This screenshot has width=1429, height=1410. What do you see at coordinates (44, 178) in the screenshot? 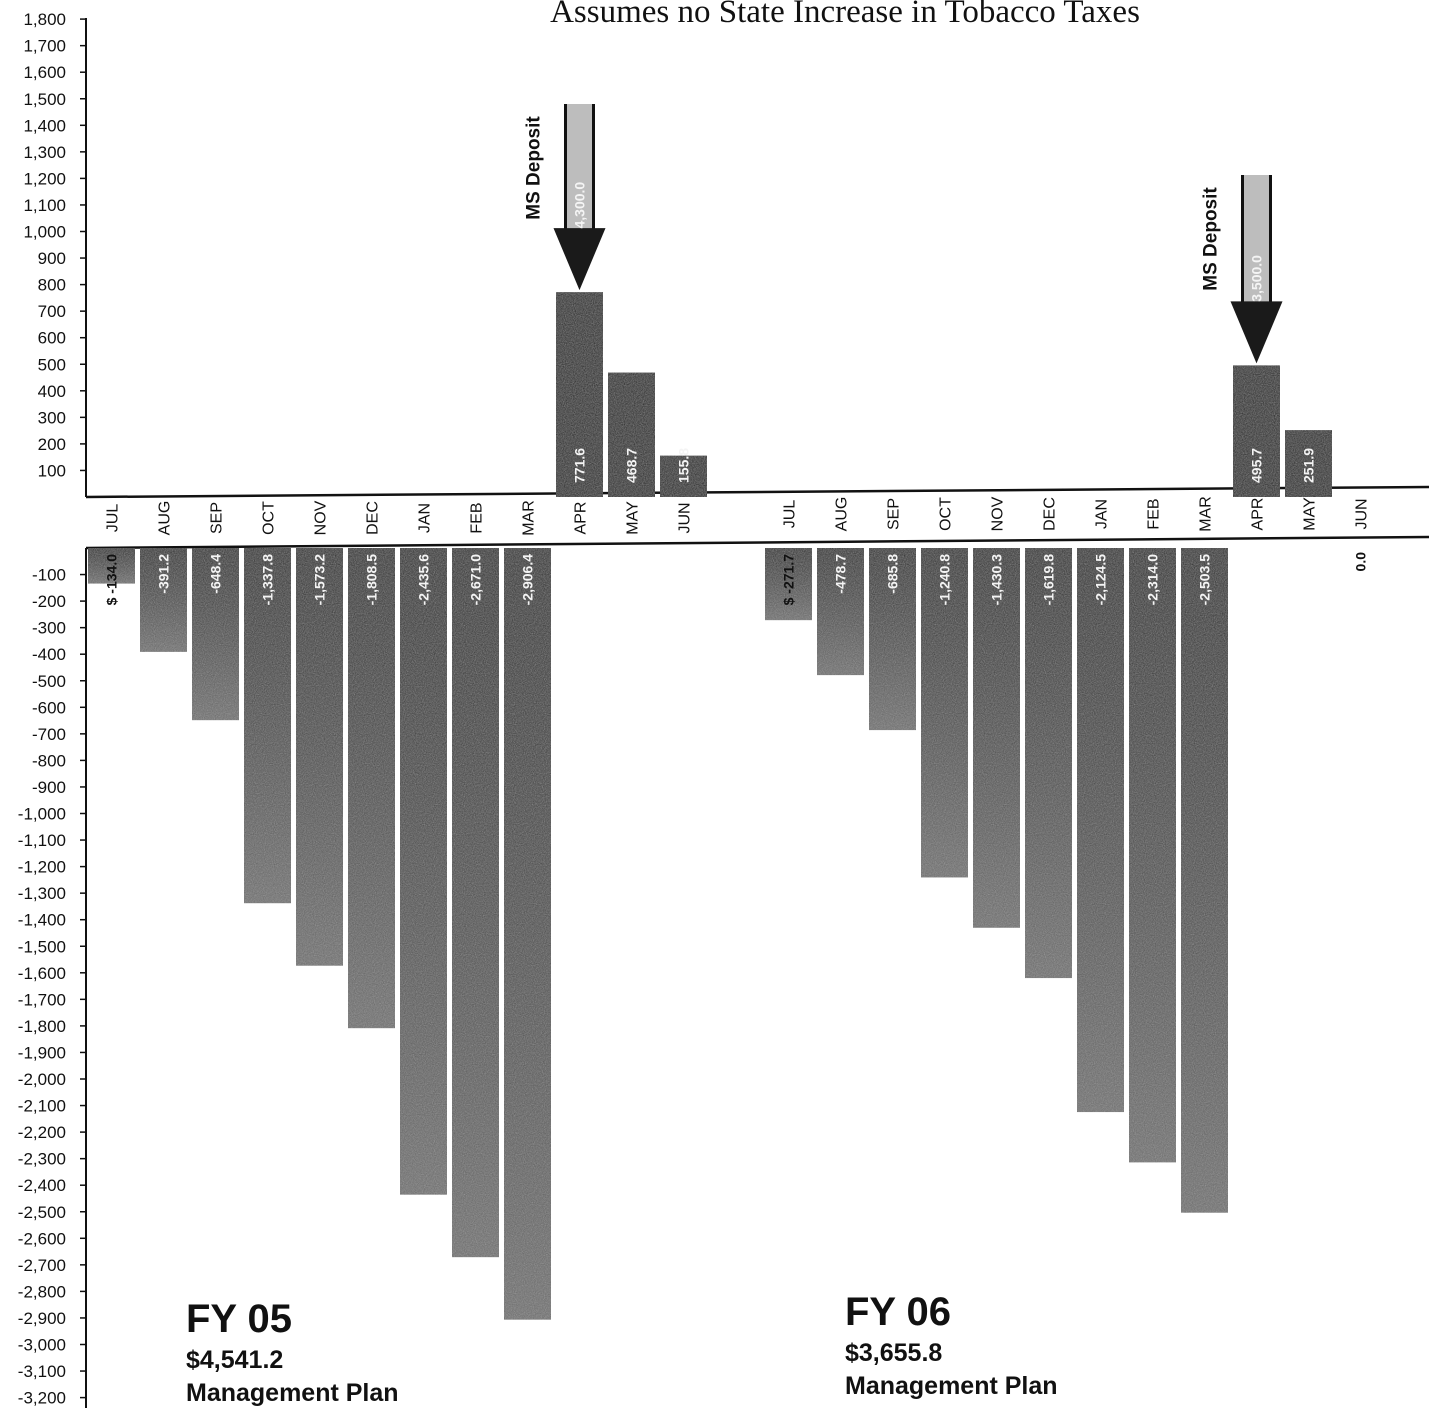
I see `y-tick-label: 1,200` at bounding box center [44, 178].